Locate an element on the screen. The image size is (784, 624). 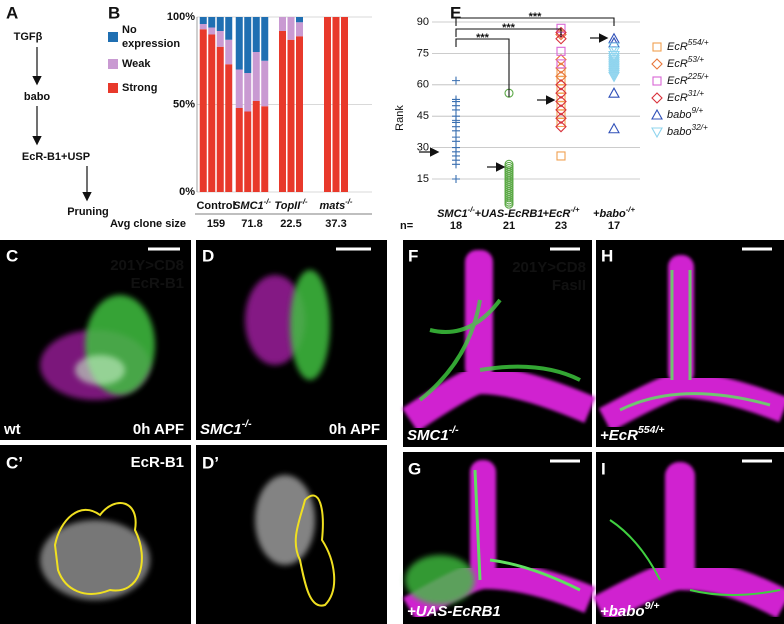
genotype-label: wt is located at coordinates (12, 429).